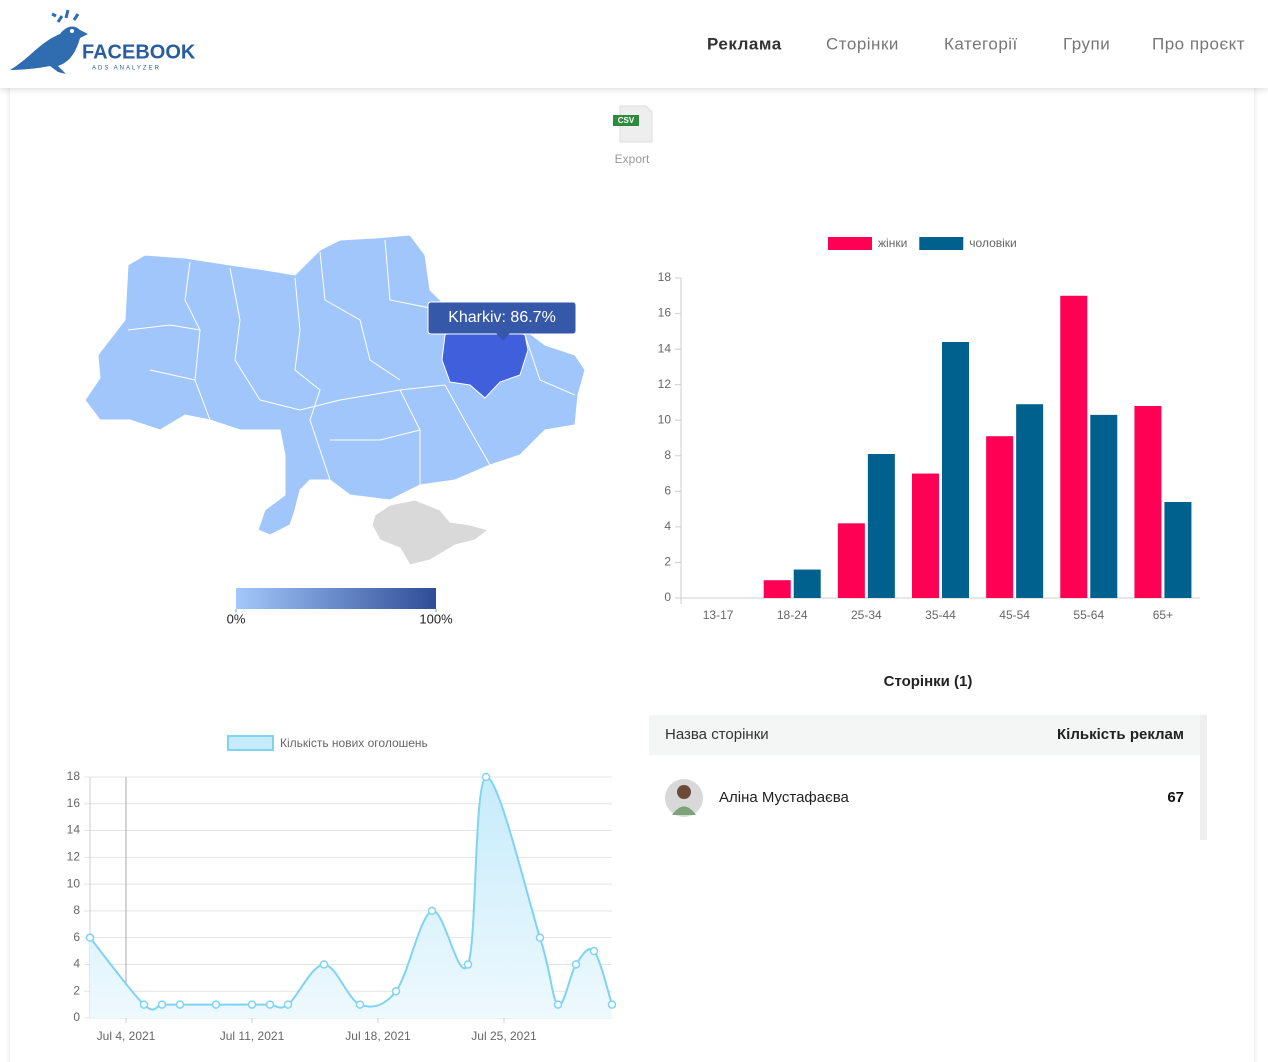 This screenshot has height=1062, width=1268. I want to click on x-tick-label: 45-54, so click(1014, 615).